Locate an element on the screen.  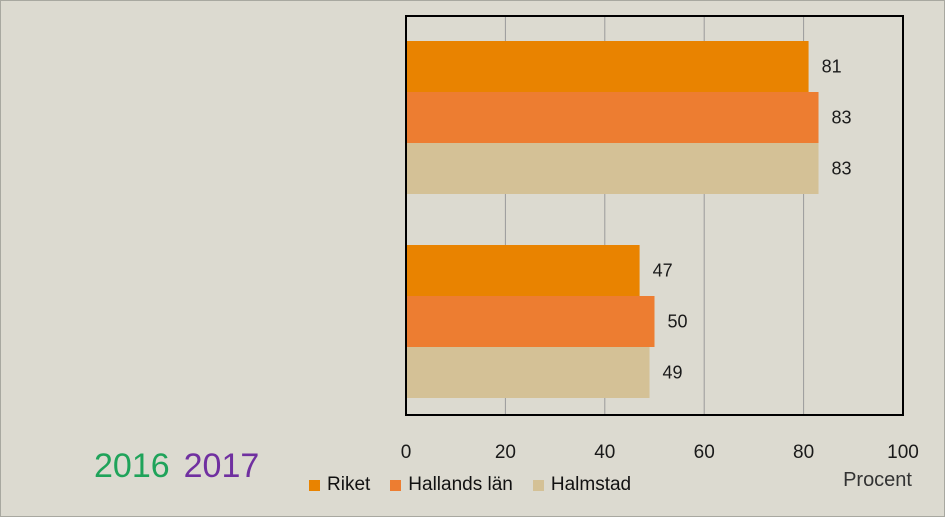
data-labels: 81 47 83 50 83 49 is located at coordinates (752, 220).